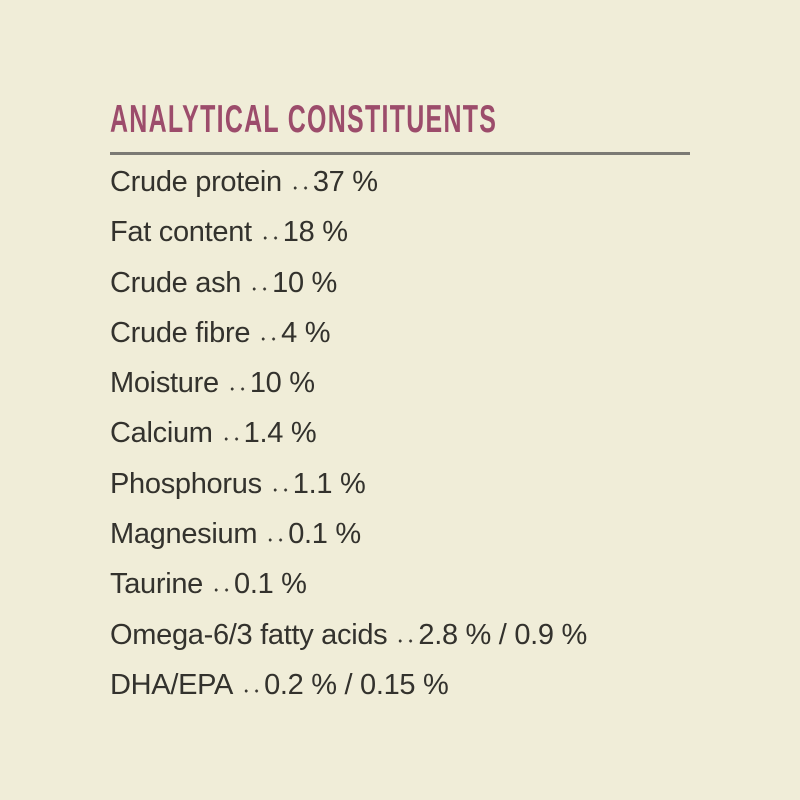  I want to click on title-divider, so click(400, 153).